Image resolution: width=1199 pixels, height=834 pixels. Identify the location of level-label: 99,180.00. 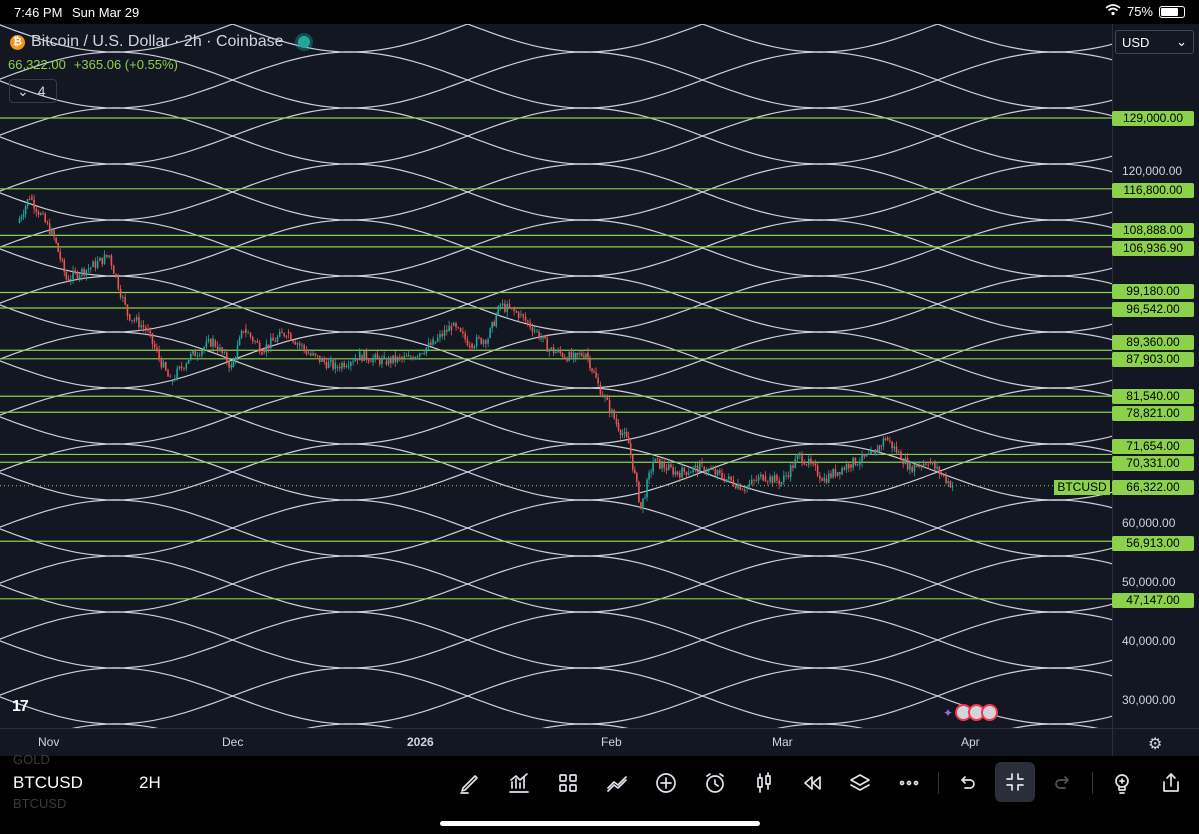
(1153, 291).